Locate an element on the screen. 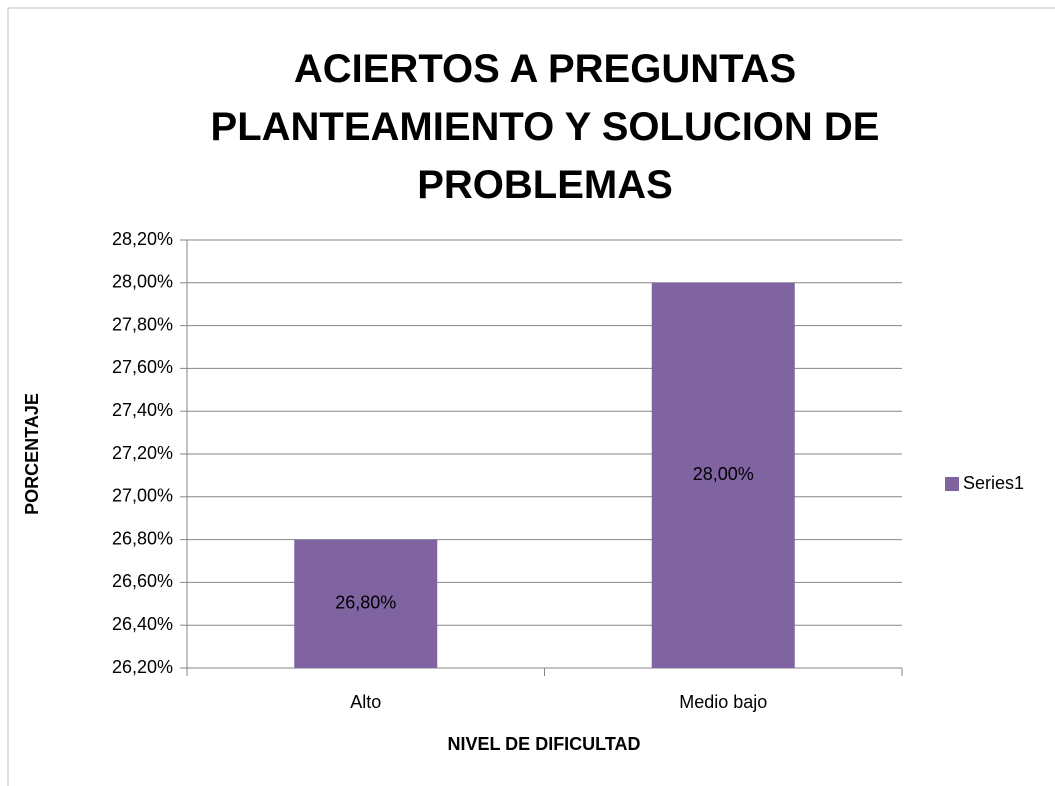  data-label: 26,80% is located at coordinates (365, 603).